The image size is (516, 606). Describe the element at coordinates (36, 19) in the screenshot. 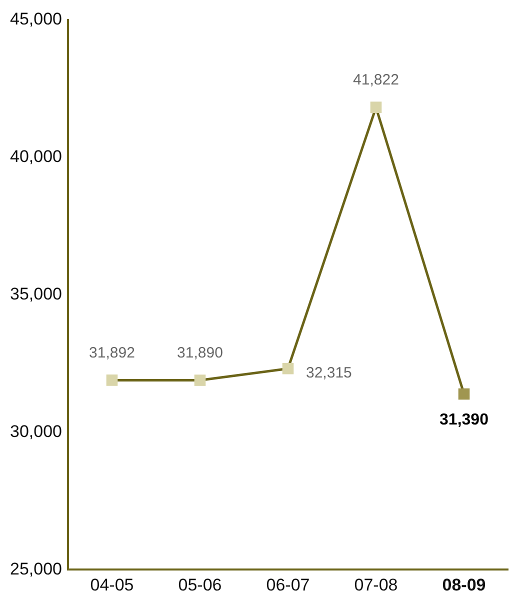

I see `y-tick-label: 45,000` at that location.